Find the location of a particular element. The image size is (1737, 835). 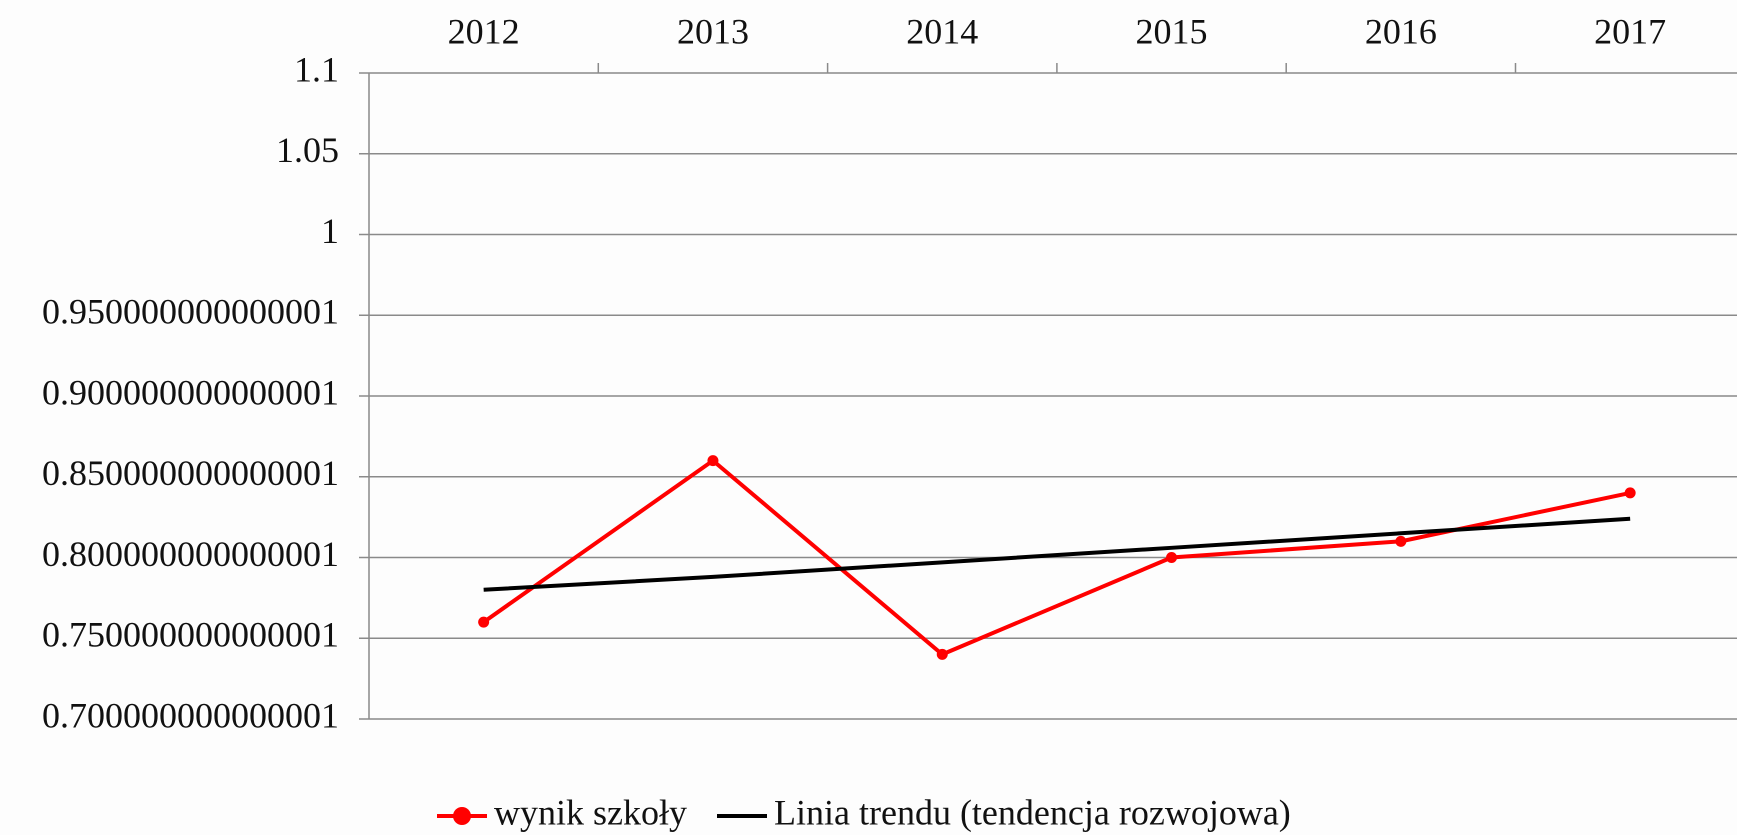

y-tick-label: 0.700000000000001 is located at coordinates (190, 715).